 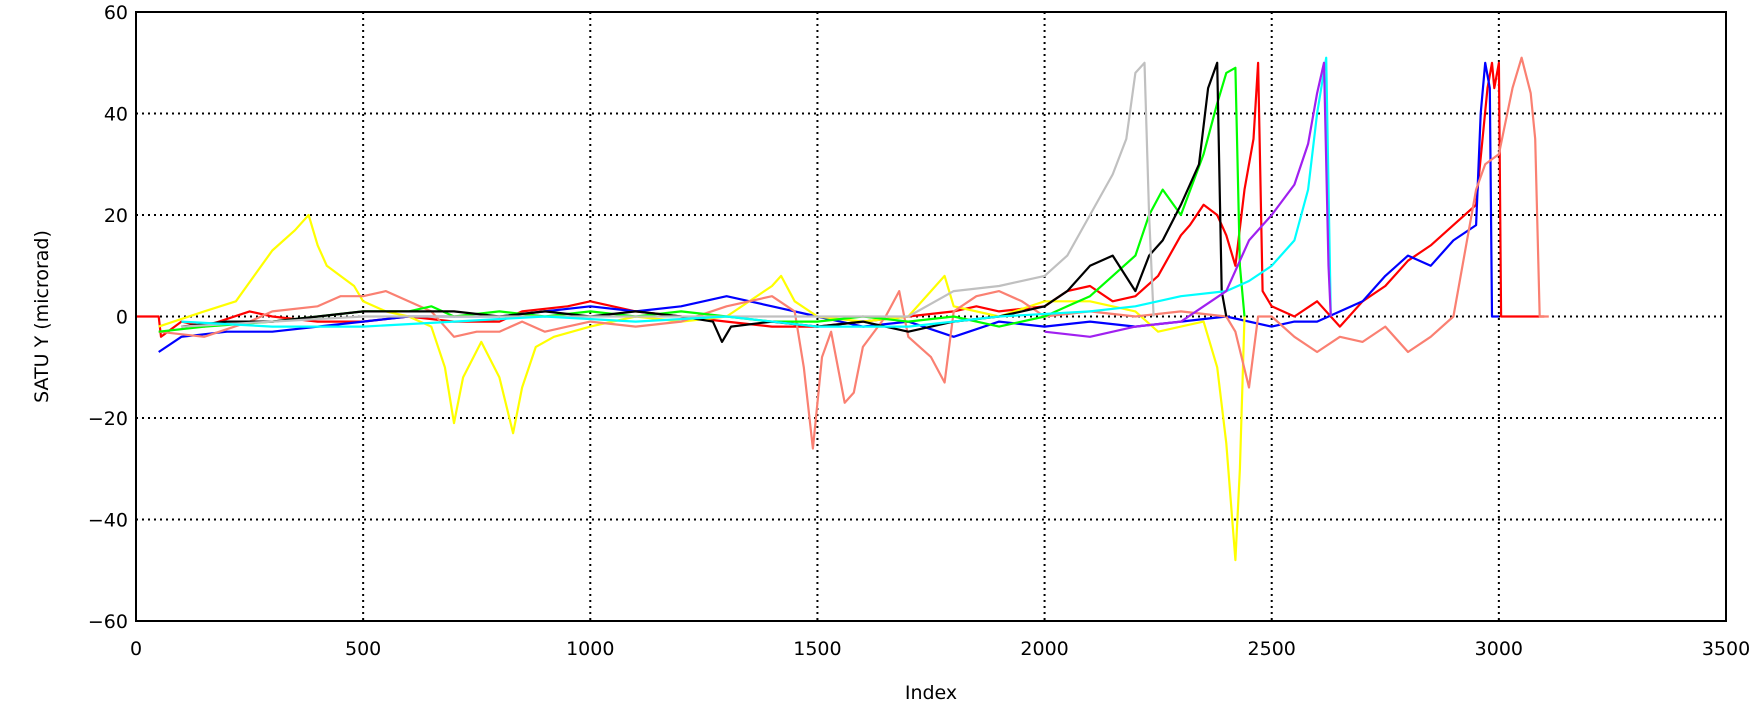 I want to click on y-tick-labels: −60 −40 −20 0 20 40 60, so click(x=108, y=317).